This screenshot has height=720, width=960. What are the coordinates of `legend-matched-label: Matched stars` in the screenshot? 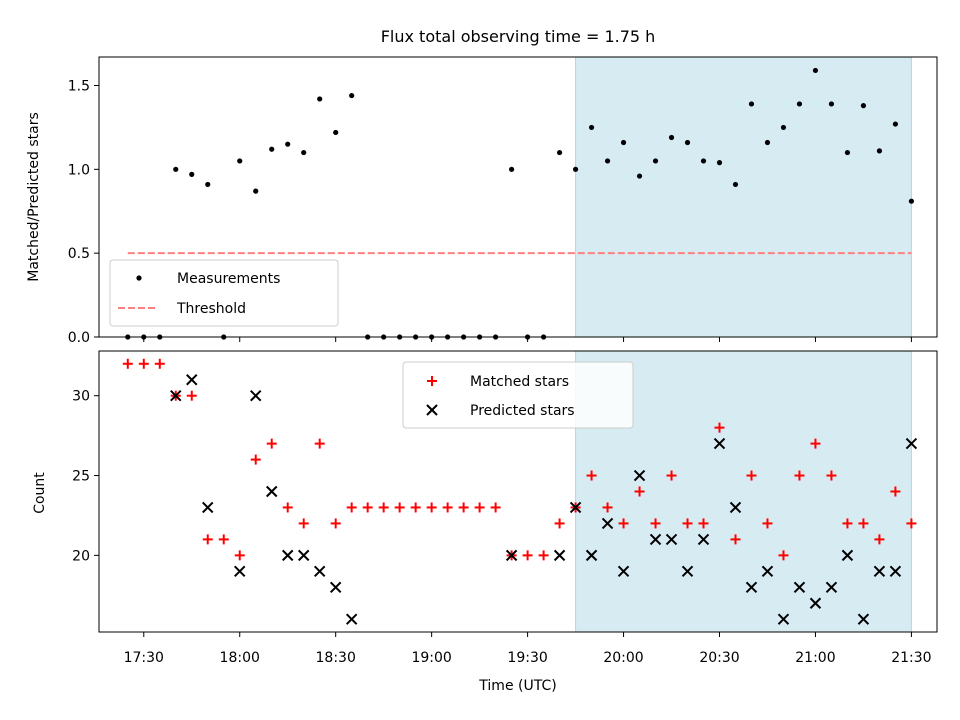 It's located at (519, 382).